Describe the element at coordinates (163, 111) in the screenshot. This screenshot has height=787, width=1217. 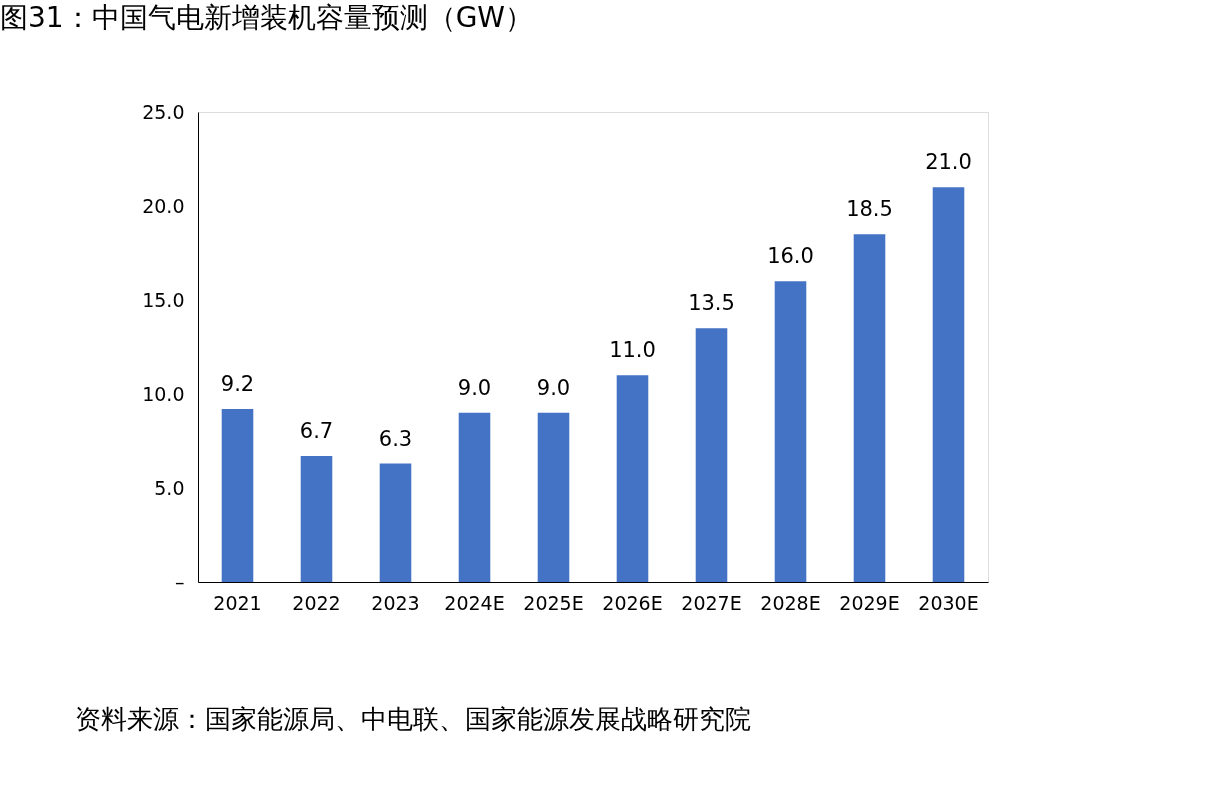
I see `y-tick-label: 25.0` at that location.